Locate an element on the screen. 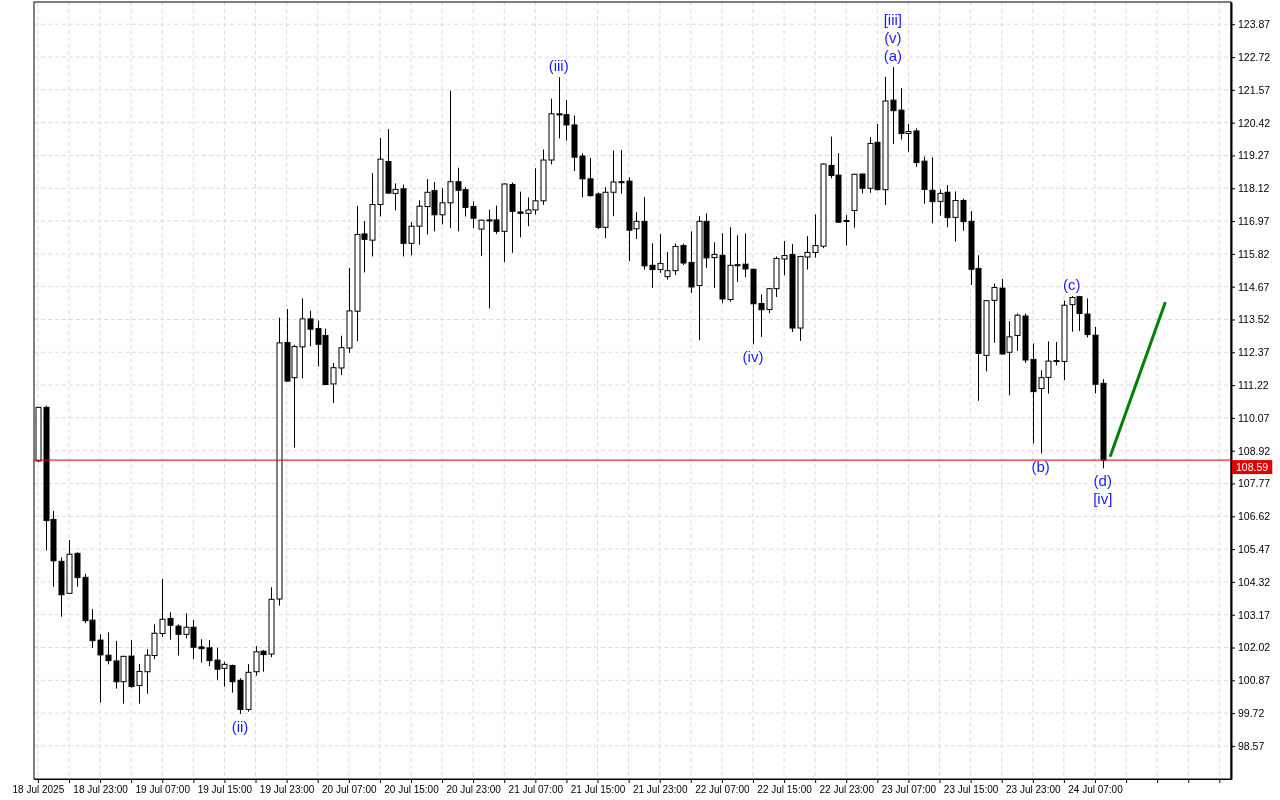 The image size is (1280, 800). annotation: (v) is located at coordinates (893, 37).